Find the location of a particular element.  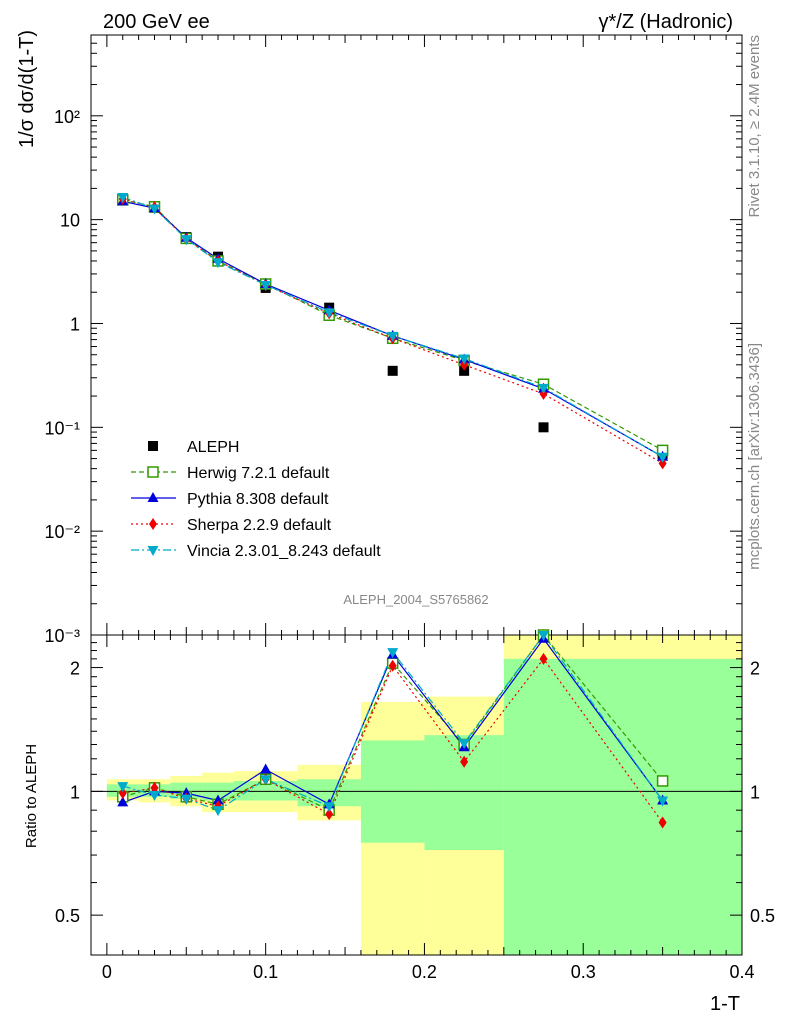

header-left: 200 GeV ee is located at coordinates (156, 22).